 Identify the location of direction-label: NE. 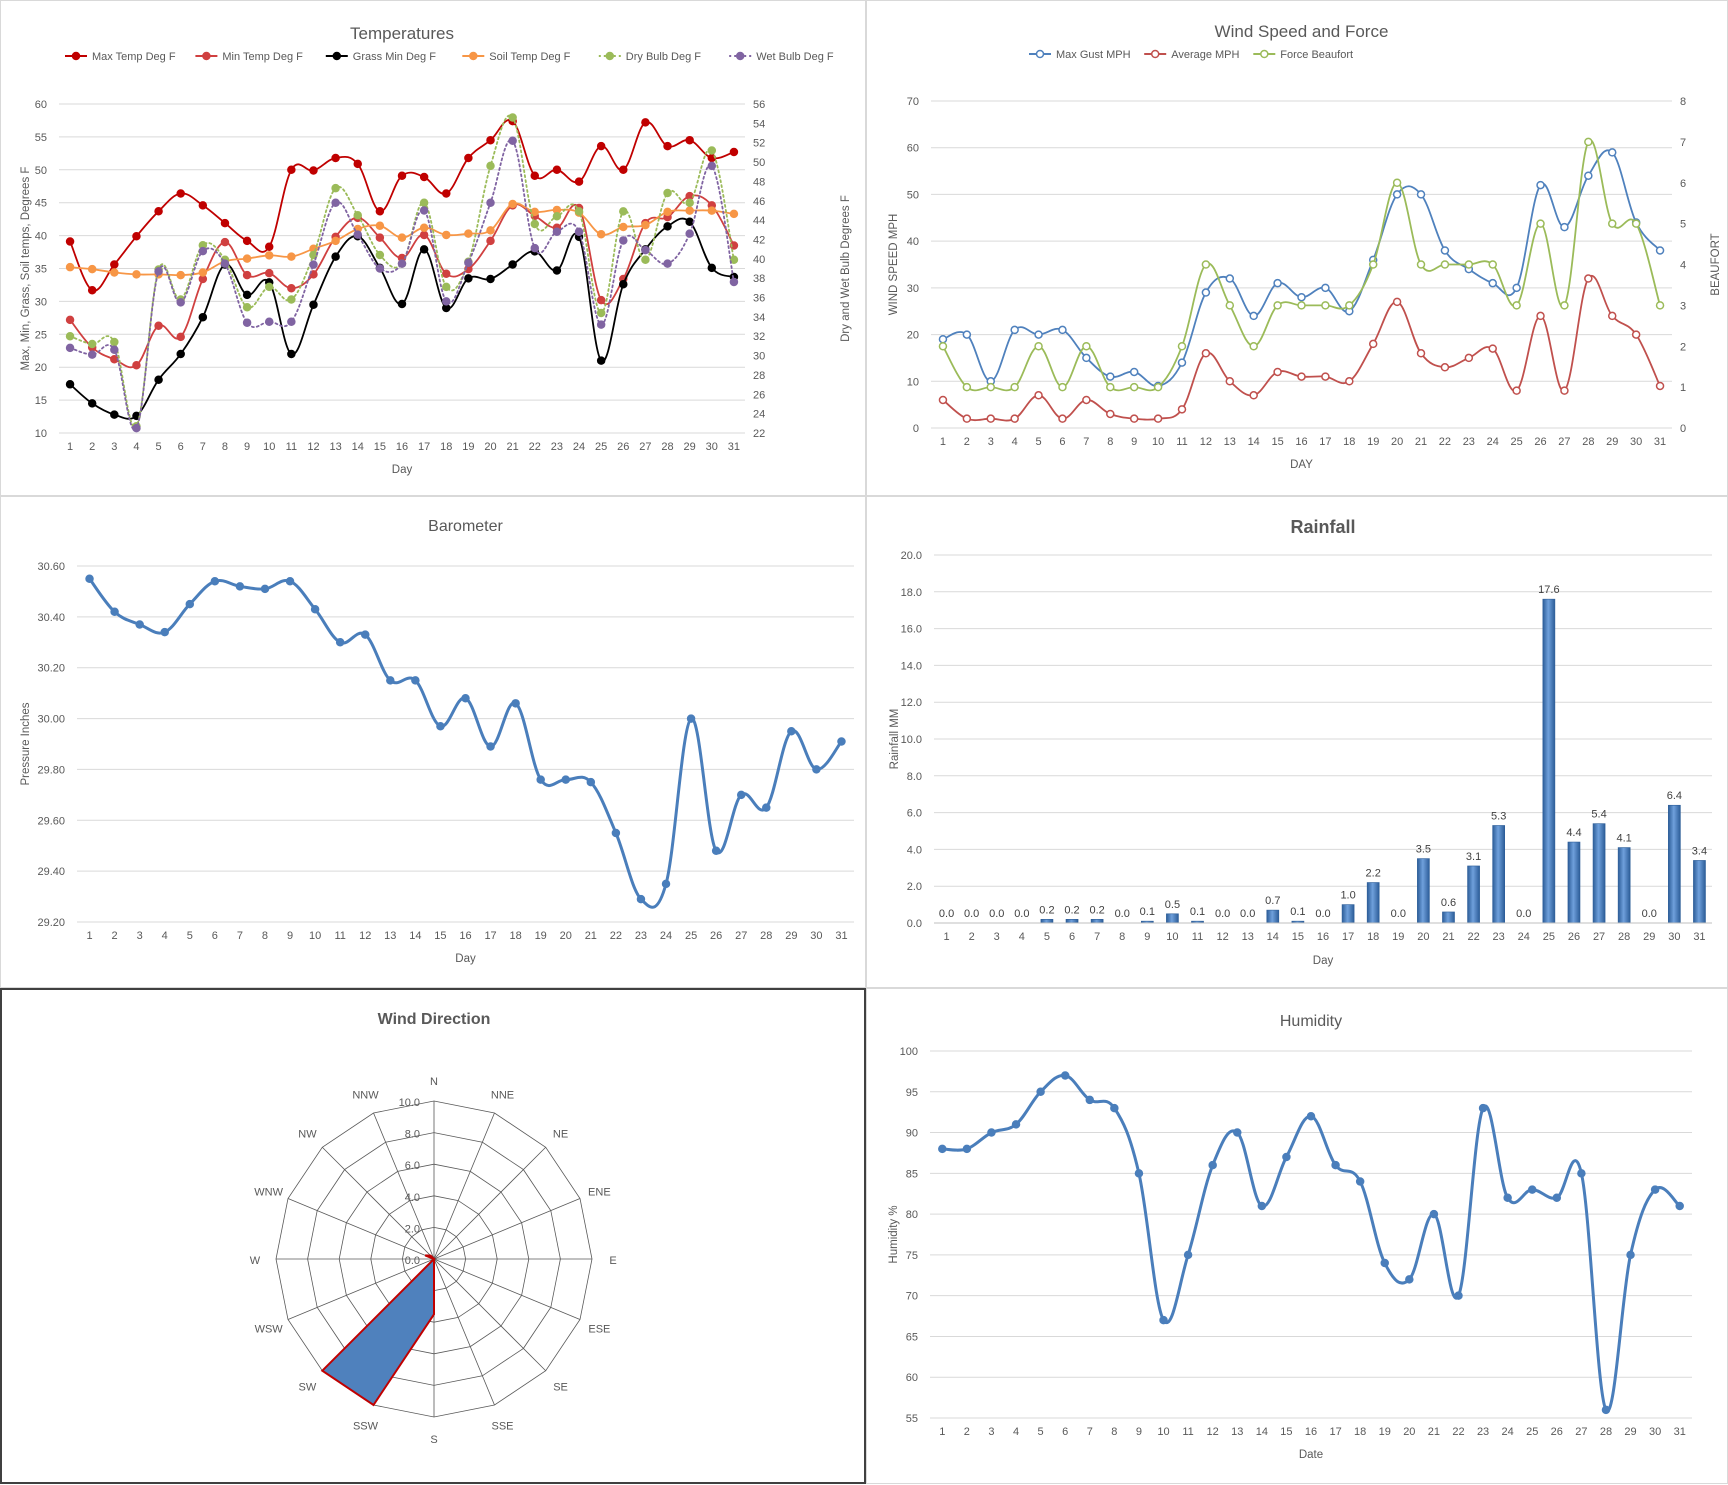
(560, 1134).